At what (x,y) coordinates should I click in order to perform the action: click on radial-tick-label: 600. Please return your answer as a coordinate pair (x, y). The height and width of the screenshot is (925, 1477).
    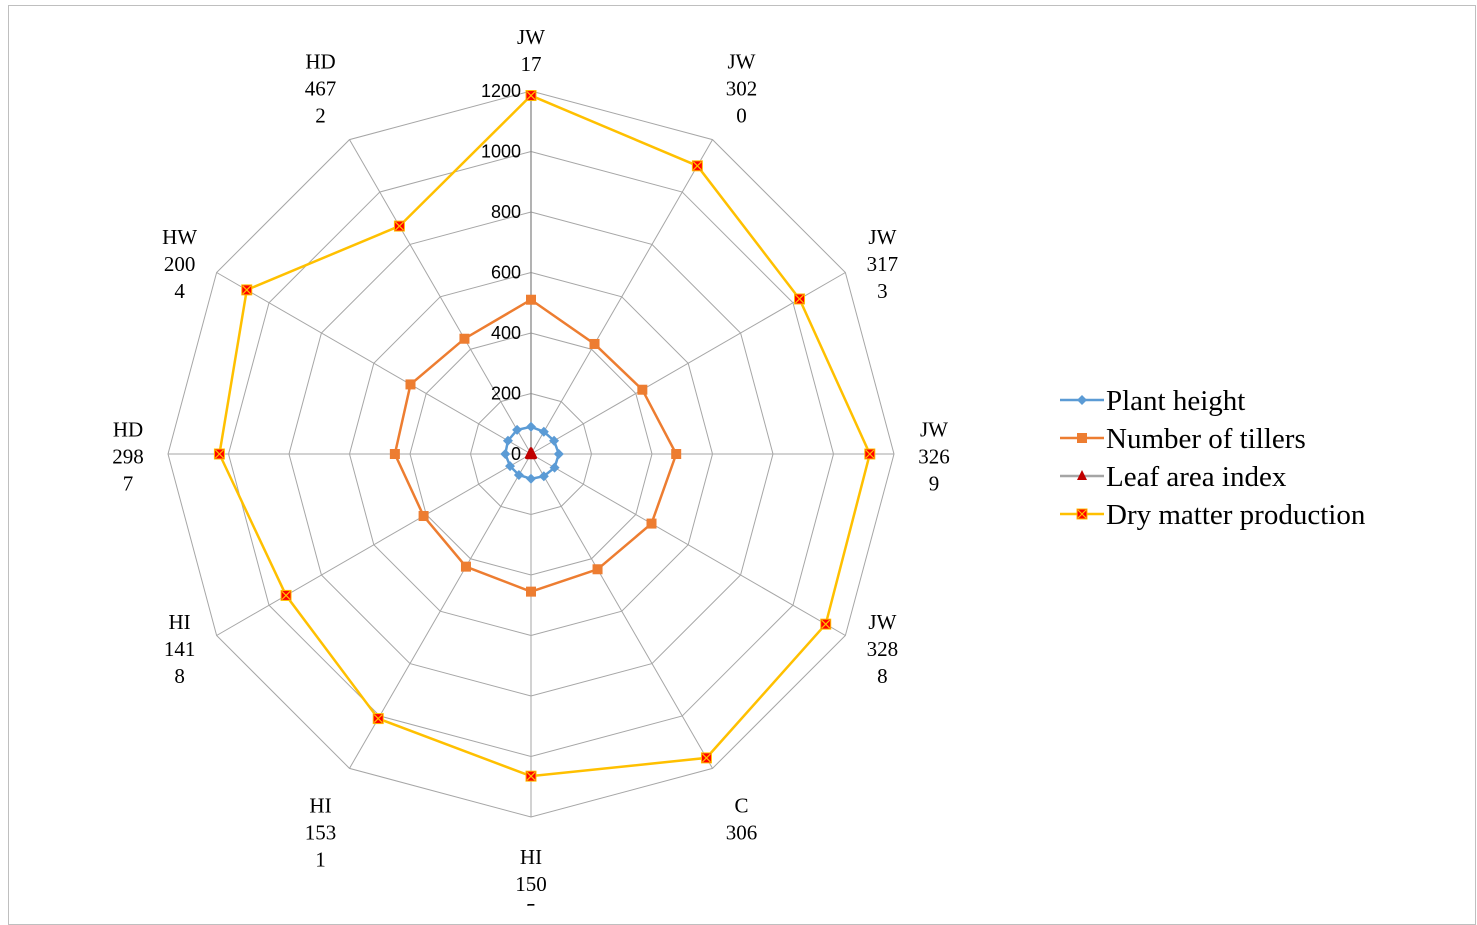
    Looking at the image, I should click on (506, 273).